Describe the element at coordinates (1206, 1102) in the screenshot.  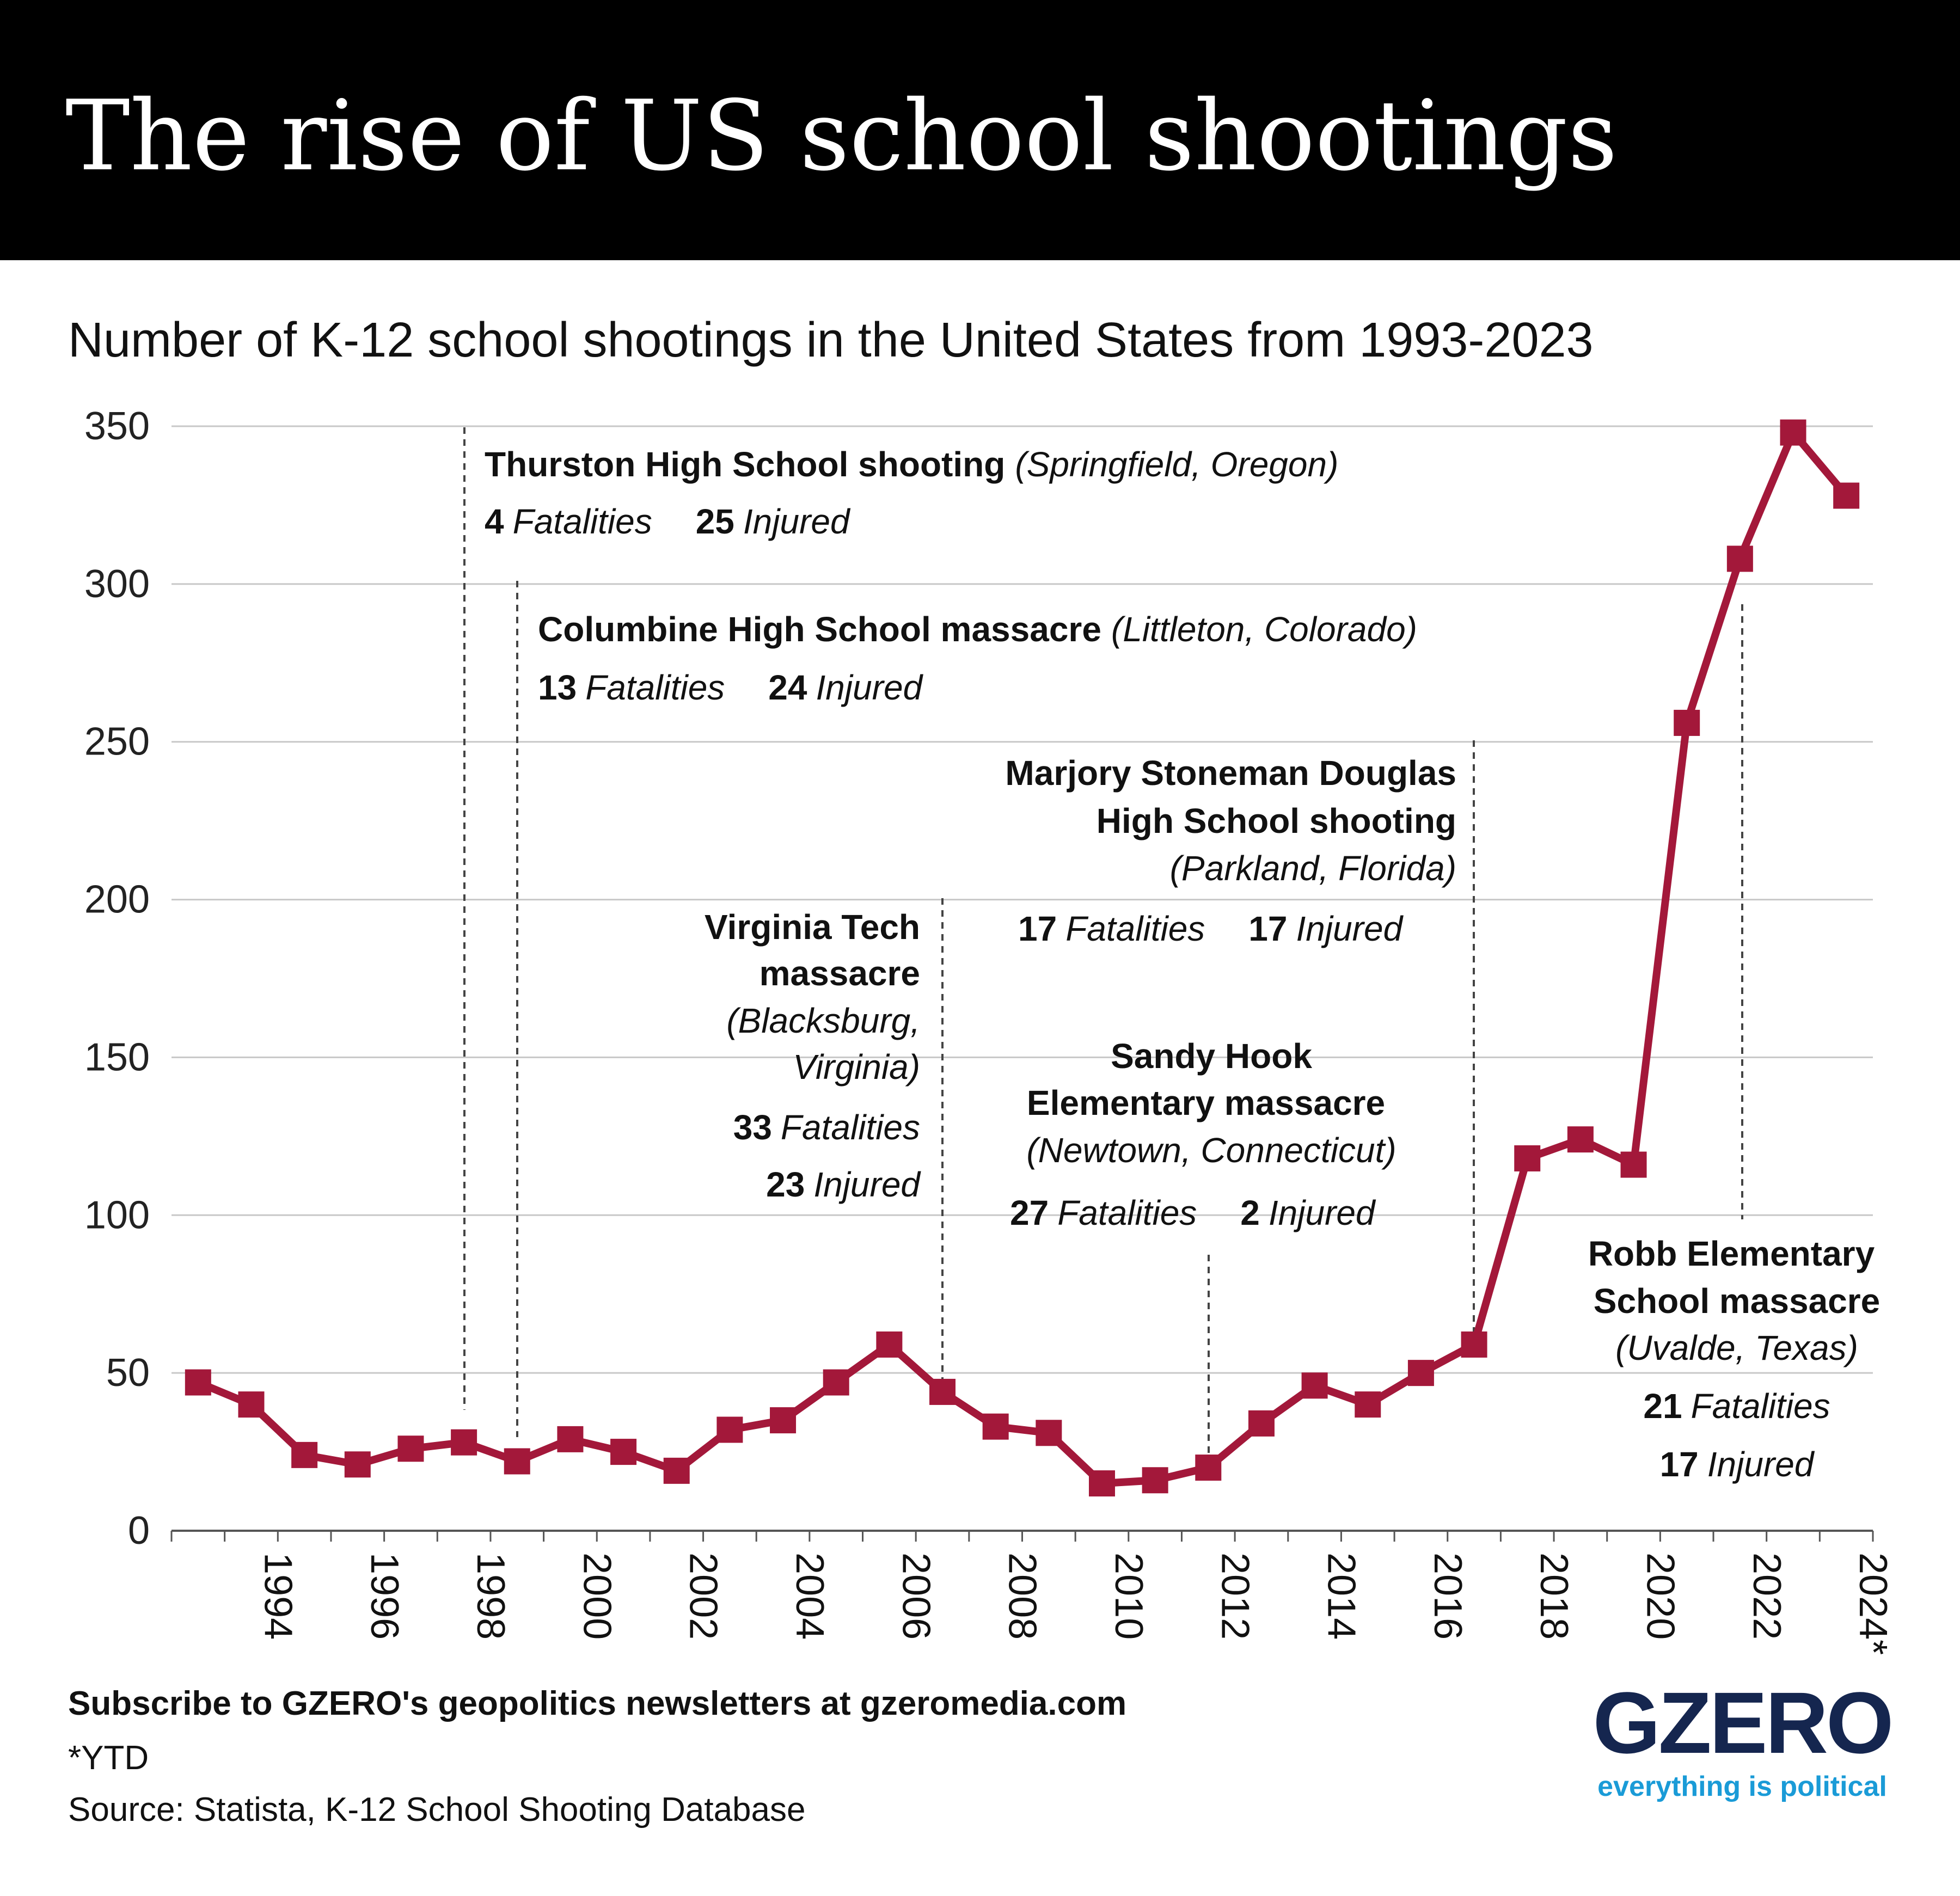
I see `annotation-title: Elementary massacre` at that location.